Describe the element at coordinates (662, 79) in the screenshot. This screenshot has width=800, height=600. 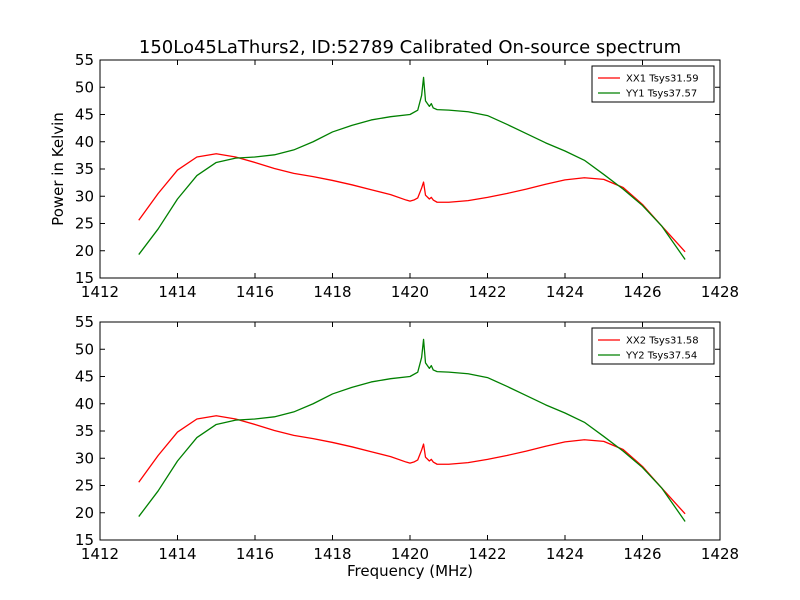
I see `legend-label-1: XX1 Tsys31.59` at that location.